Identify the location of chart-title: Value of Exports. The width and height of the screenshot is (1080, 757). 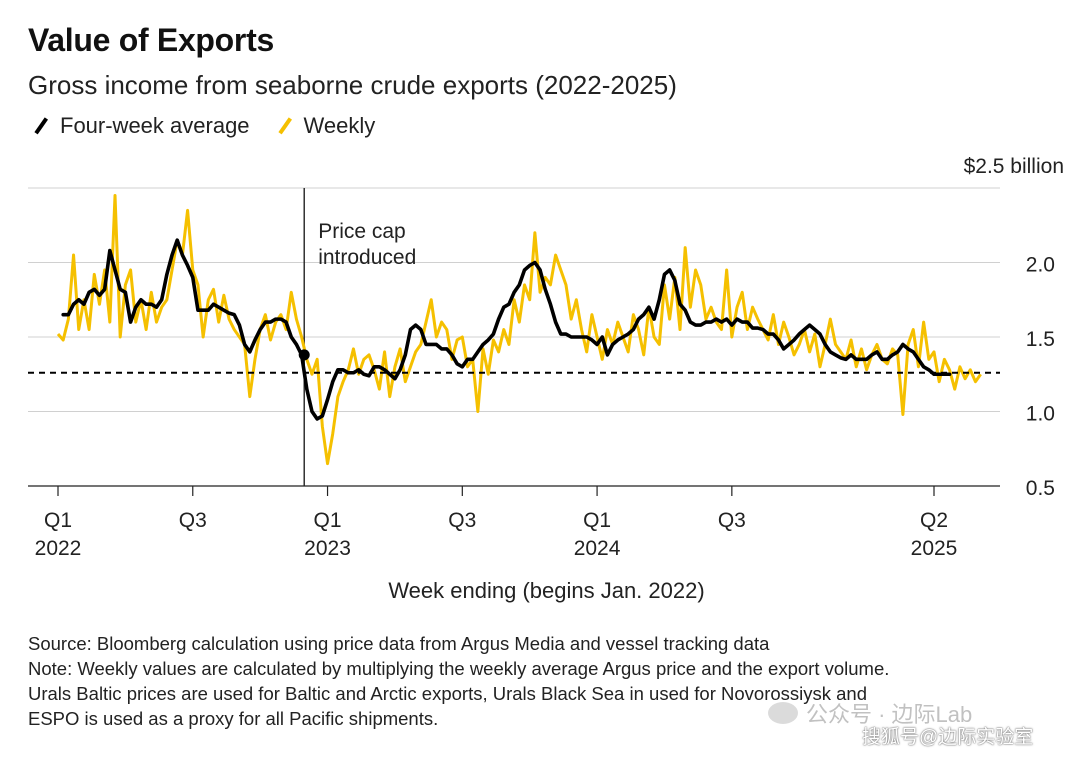
(151, 40).